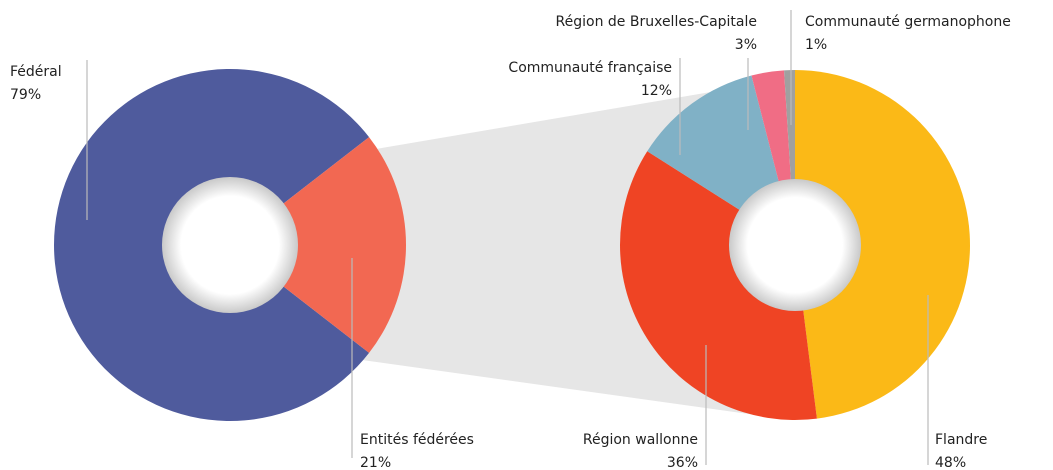 The width and height of the screenshot is (1053, 470). I want to click on slice-label: Fédéral, so click(36, 72).